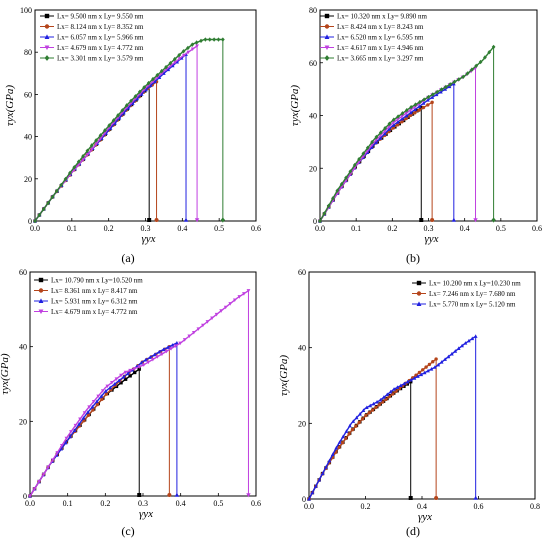 Image resolution: width=546 pixels, height=550 pixels. What do you see at coordinates (30, 503) in the screenshot?
I see `x-tick-label: 0.0` at bounding box center [30, 503].